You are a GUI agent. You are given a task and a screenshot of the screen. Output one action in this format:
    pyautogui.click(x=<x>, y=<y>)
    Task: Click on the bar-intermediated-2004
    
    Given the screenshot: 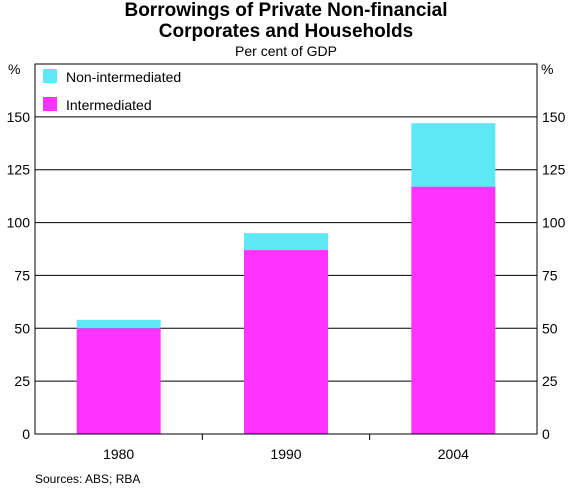 What is the action you would take?
    pyautogui.click(x=453, y=310)
    